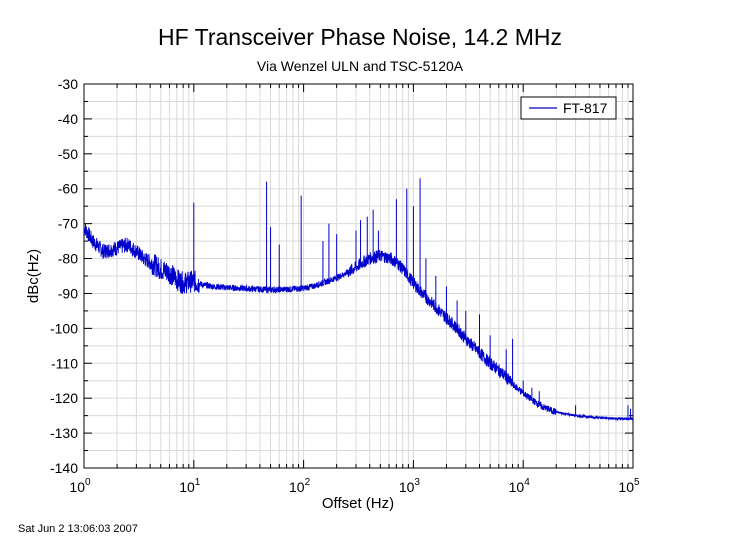 The height and width of the screenshot is (550, 750). Describe the element at coordinates (64, 468) in the screenshot. I see `y-tick-label: -140` at that location.